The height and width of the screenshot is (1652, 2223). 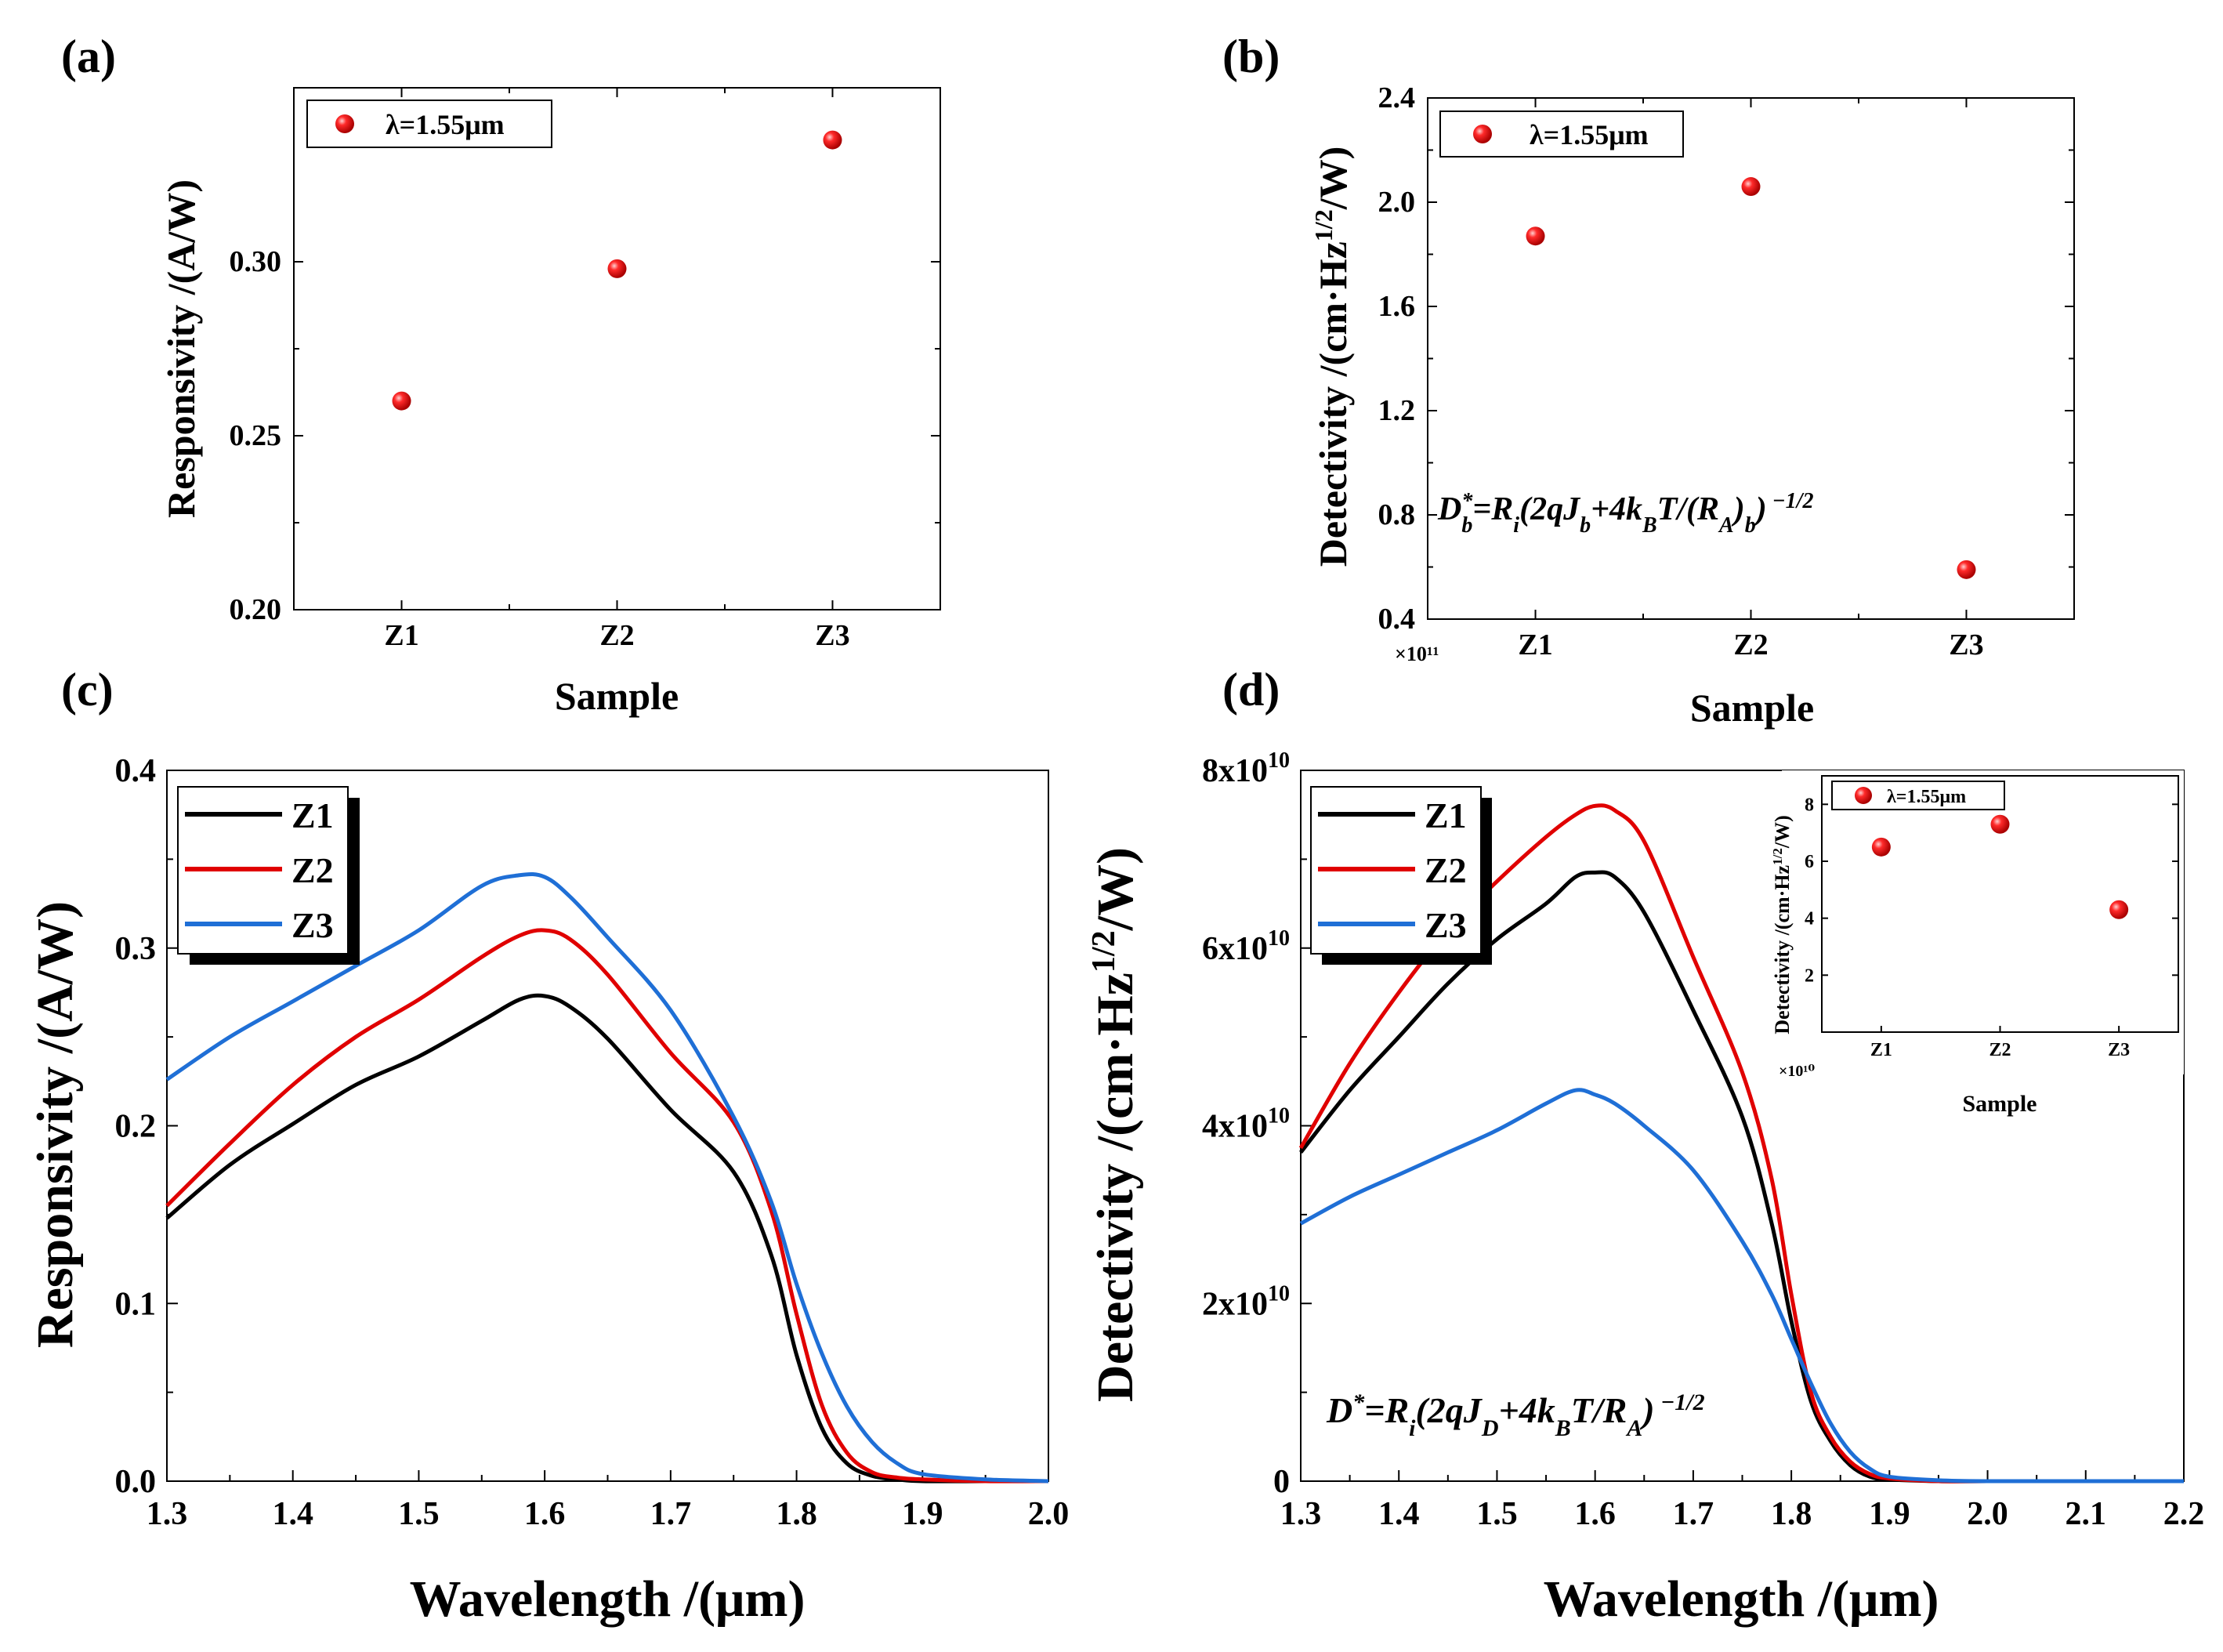 I want to click on panel-a-xtick-label: Z1, so click(x=401, y=635).